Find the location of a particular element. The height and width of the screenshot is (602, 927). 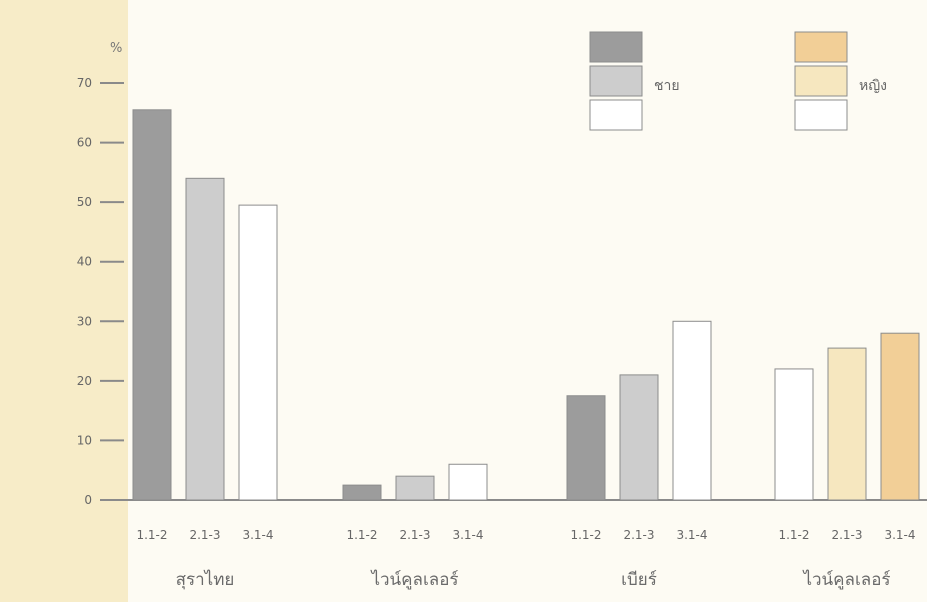

y-tick-label: 50 is located at coordinates (84, 202).